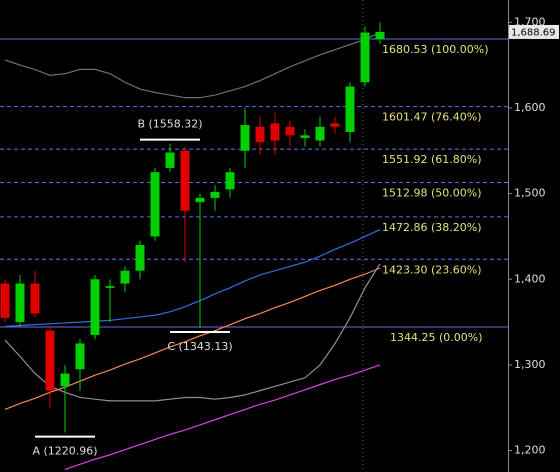 This screenshot has width=560, height=472. I want to click on annotation-label: A (1220.96), so click(64, 451).